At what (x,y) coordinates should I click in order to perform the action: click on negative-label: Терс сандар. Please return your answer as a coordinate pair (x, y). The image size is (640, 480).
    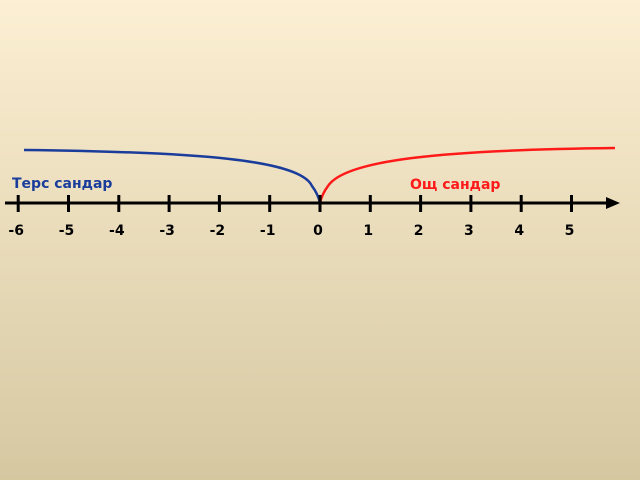
    Looking at the image, I should click on (62, 184).